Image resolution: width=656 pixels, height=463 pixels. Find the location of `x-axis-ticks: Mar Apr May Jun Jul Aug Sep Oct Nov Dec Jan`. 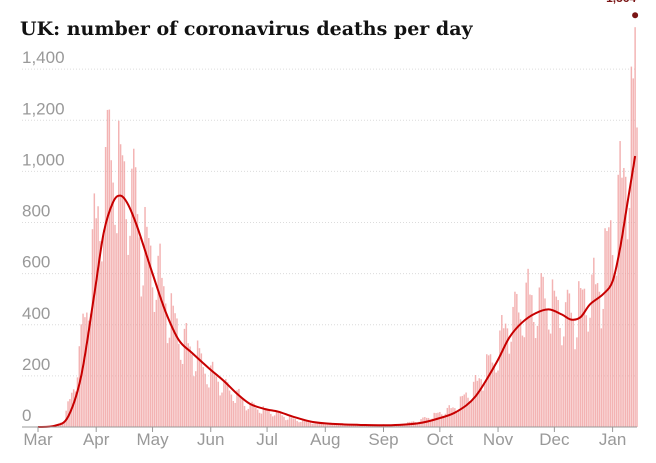

x-axis-ticks: Mar Apr May Jun Jul Aug Sep Oct Nov Dec Jan is located at coordinates (324, 438).